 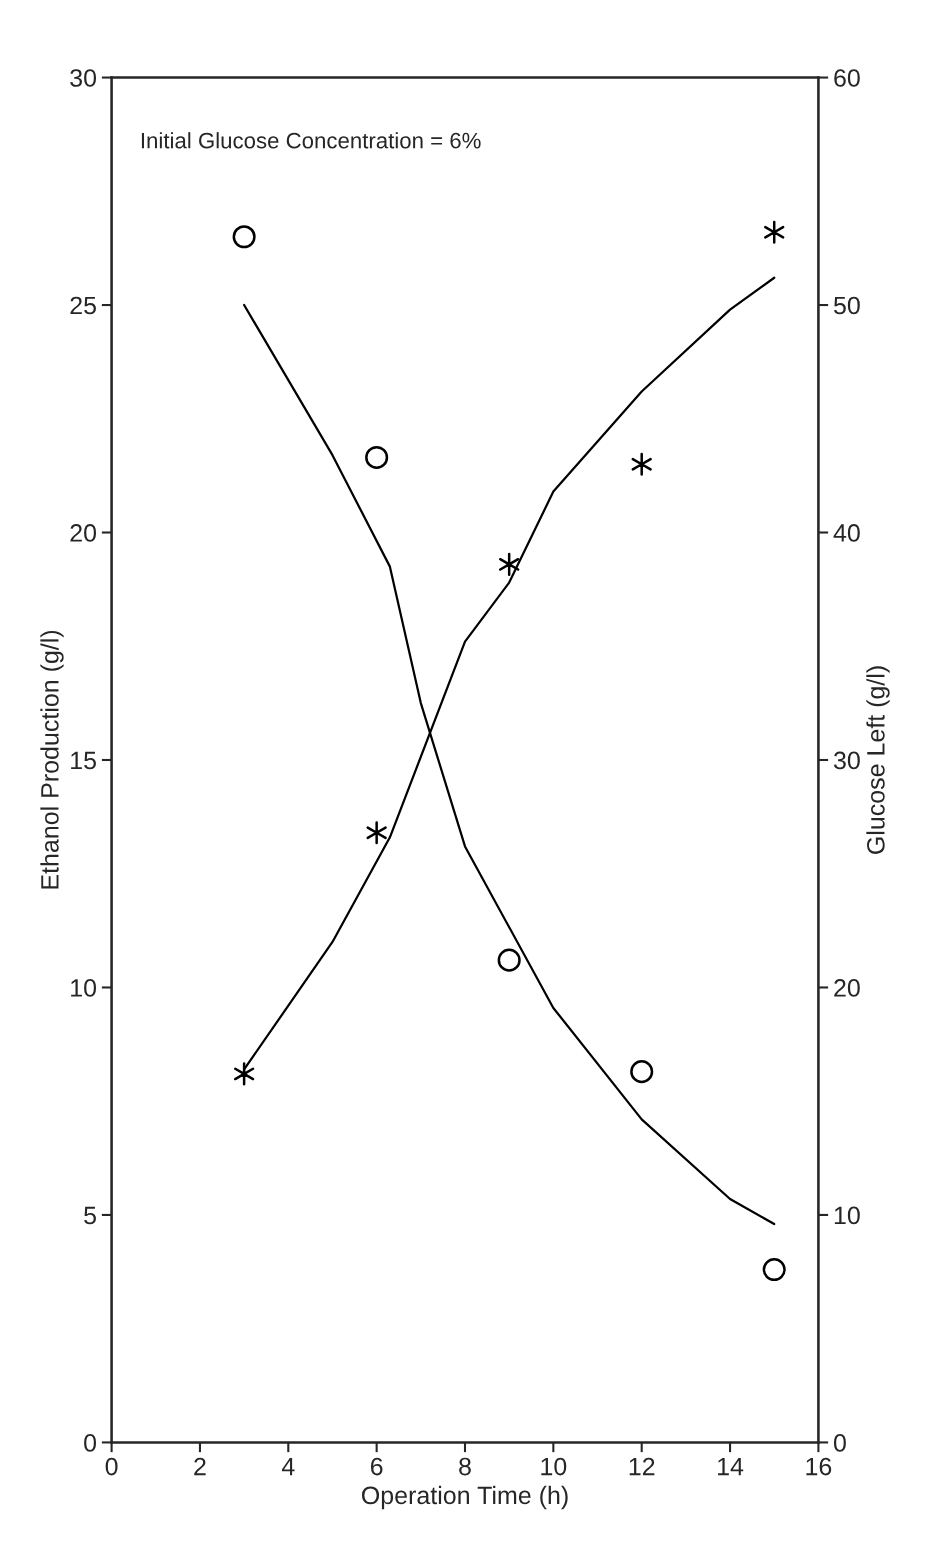 What do you see at coordinates (731, 1466) in the screenshot?
I see `x-tick-label: 14` at bounding box center [731, 1466].